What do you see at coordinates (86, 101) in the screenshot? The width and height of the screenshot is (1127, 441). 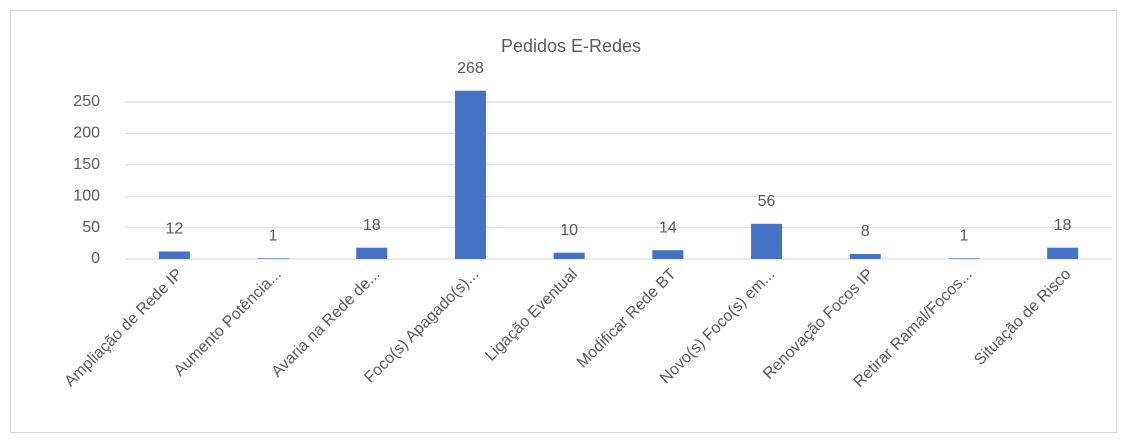 I see `y-tick-label: 250` at bounding box center [86, 101].